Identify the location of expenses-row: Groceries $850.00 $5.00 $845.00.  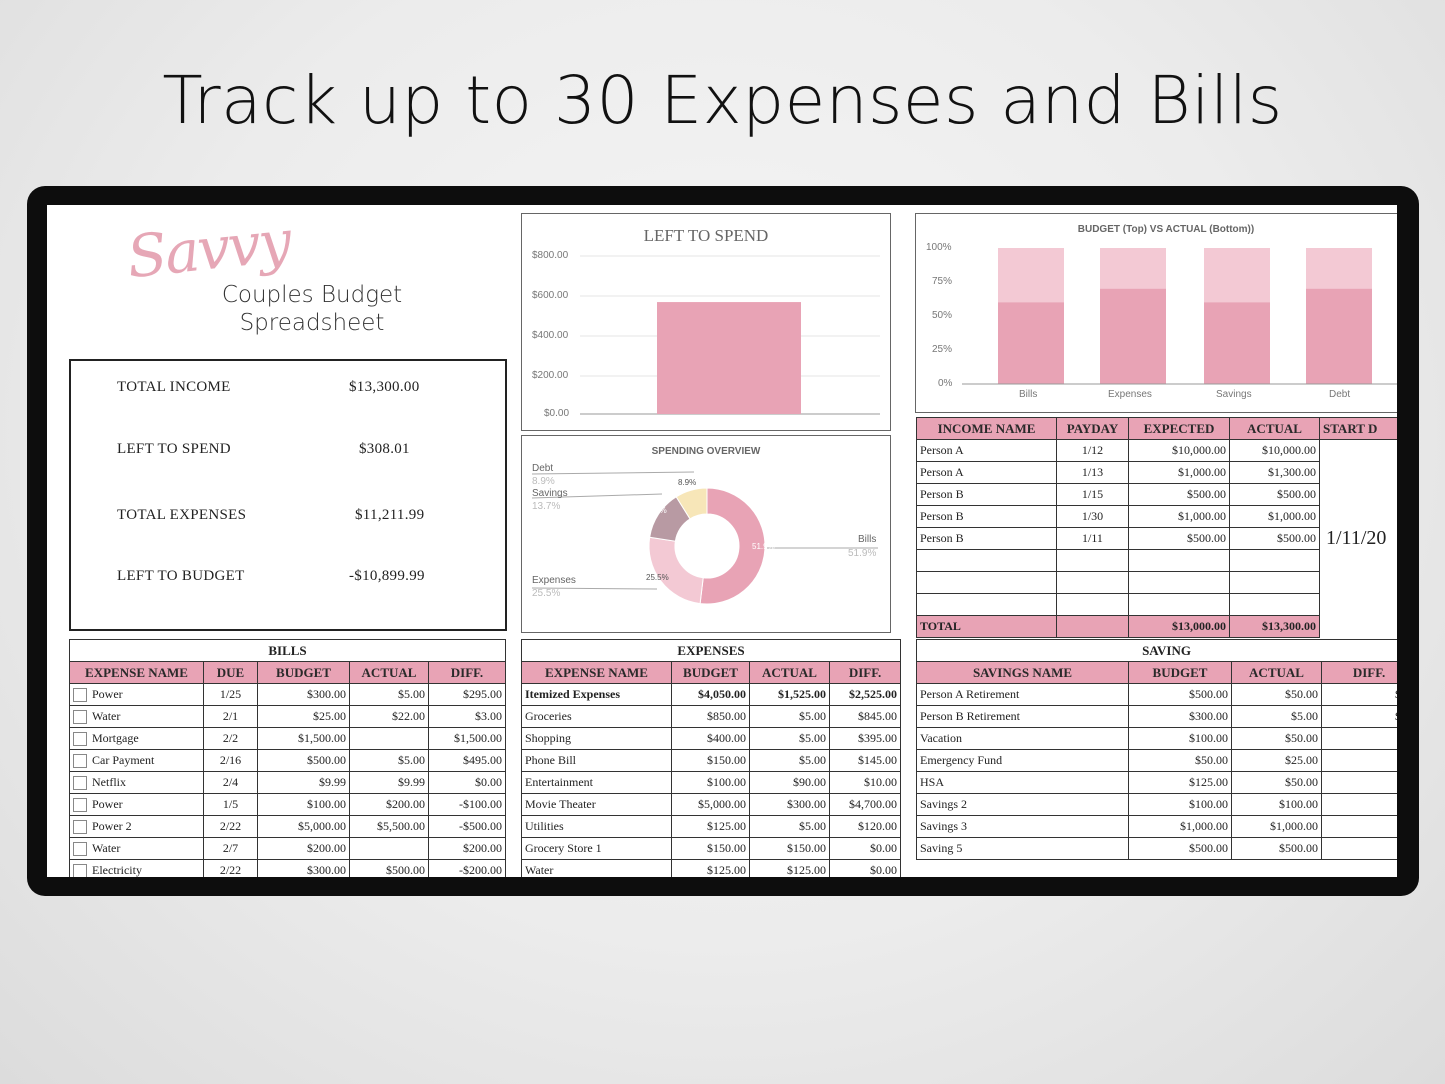
(711, 716).